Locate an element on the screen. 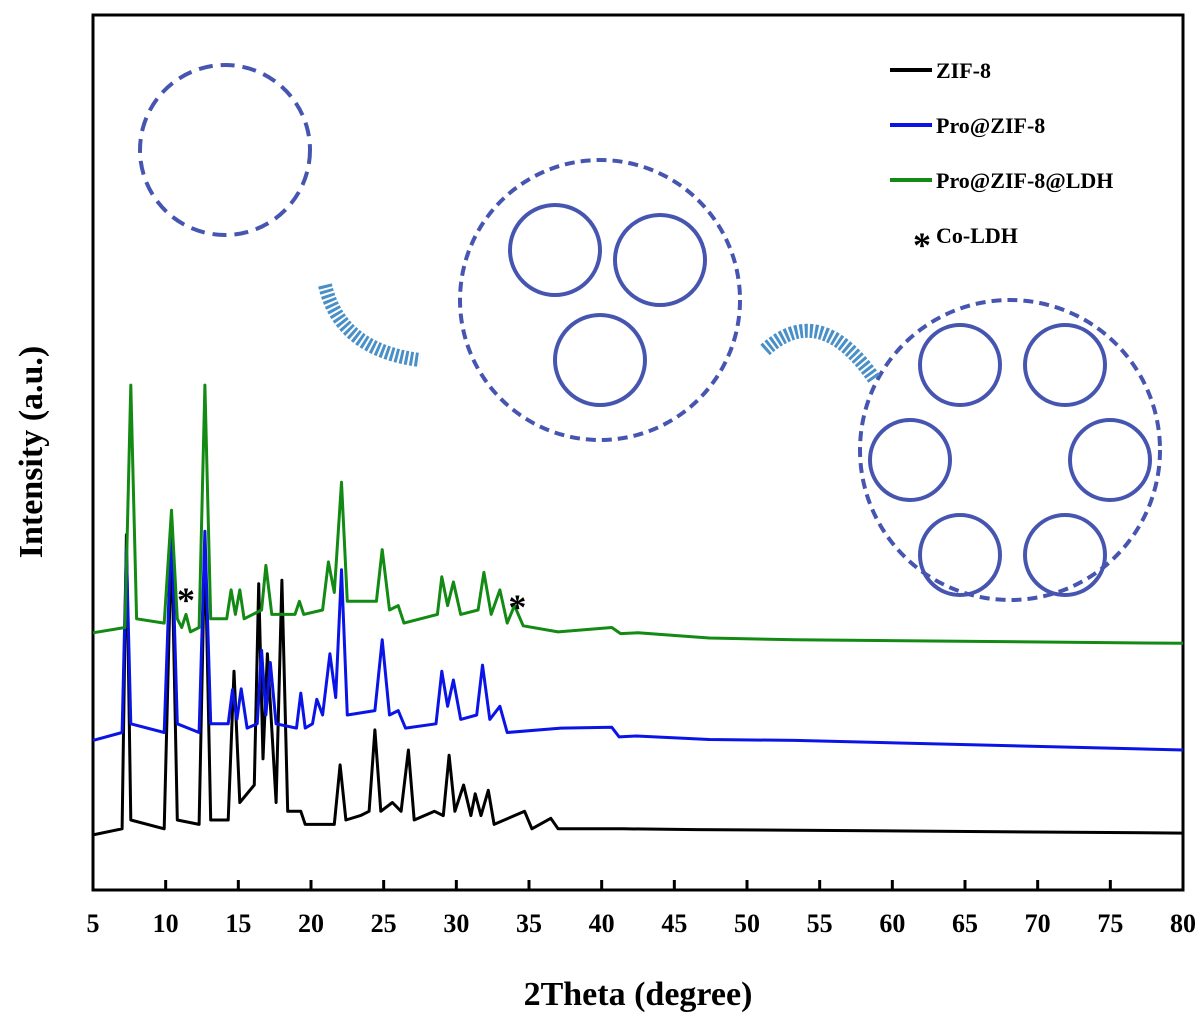 Image resolution: width=1203 pixels, height=1022 pixels. x-tick-label: 45 is located at coordinates (674, 923).